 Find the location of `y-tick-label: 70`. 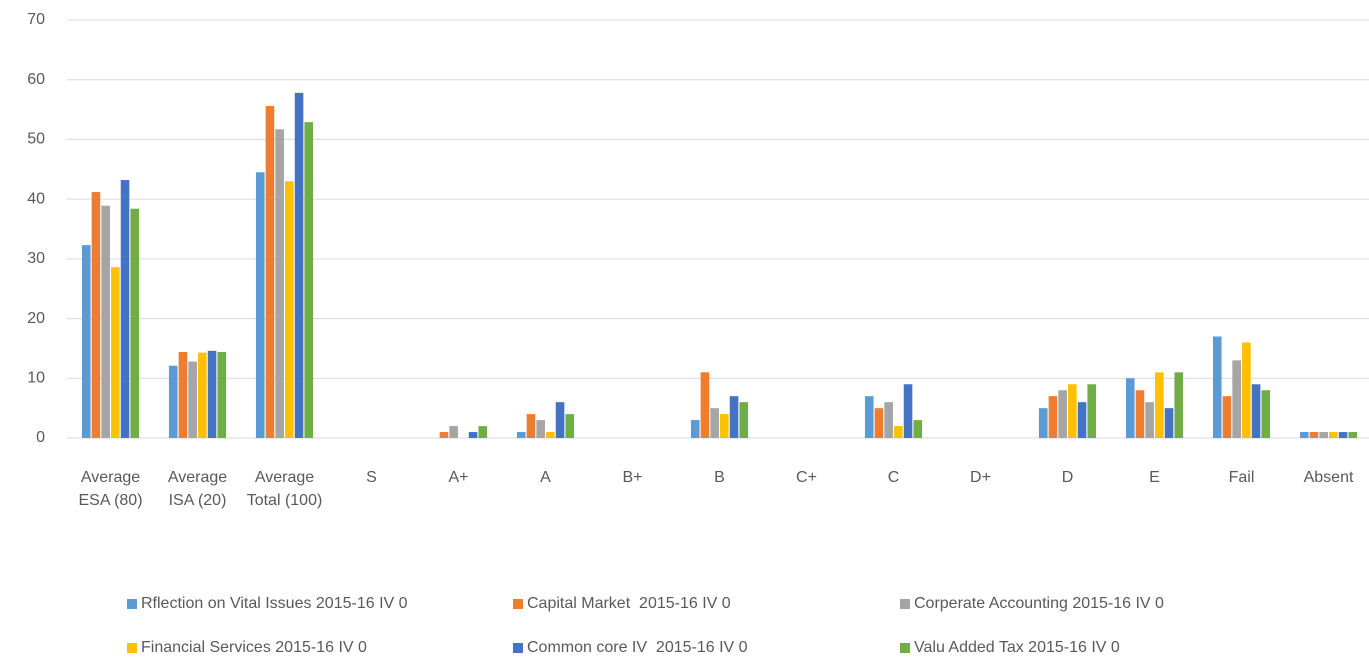

y-tick-label: 70 is located at coordinates (36, 19).